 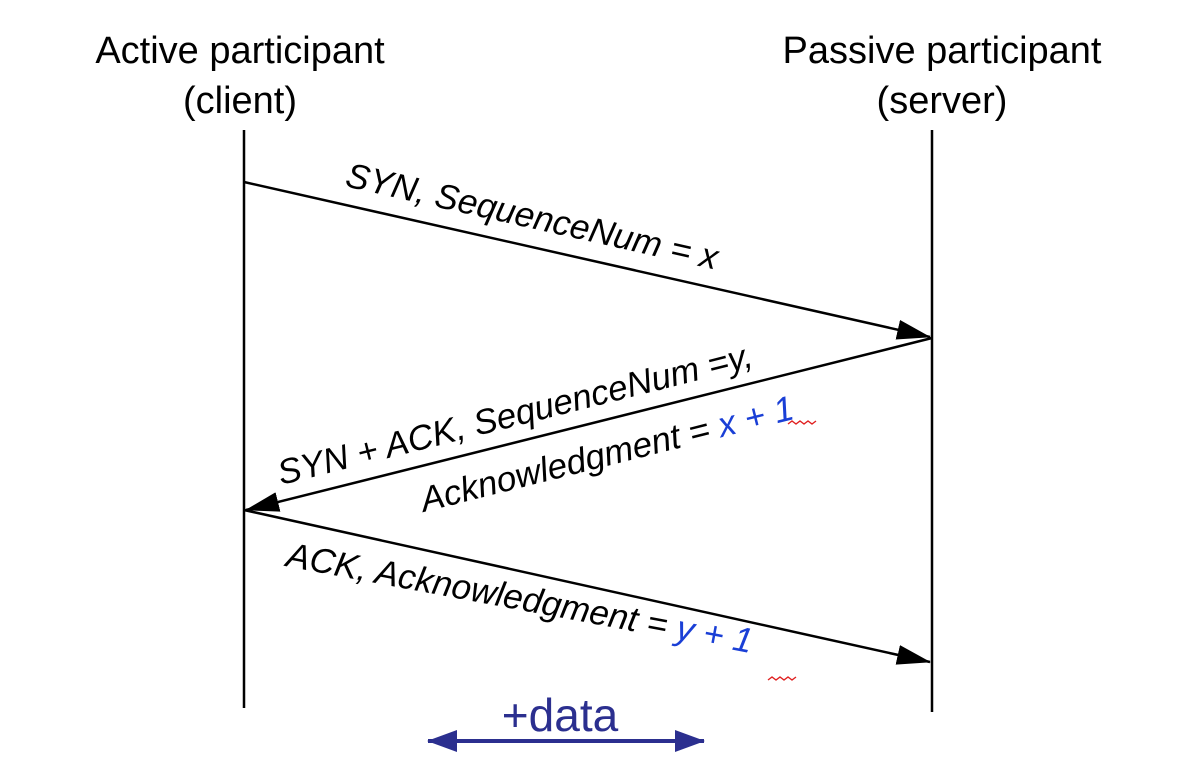 I want to click on synack-ack-suffix: + 1, so click(x=764, y=415).